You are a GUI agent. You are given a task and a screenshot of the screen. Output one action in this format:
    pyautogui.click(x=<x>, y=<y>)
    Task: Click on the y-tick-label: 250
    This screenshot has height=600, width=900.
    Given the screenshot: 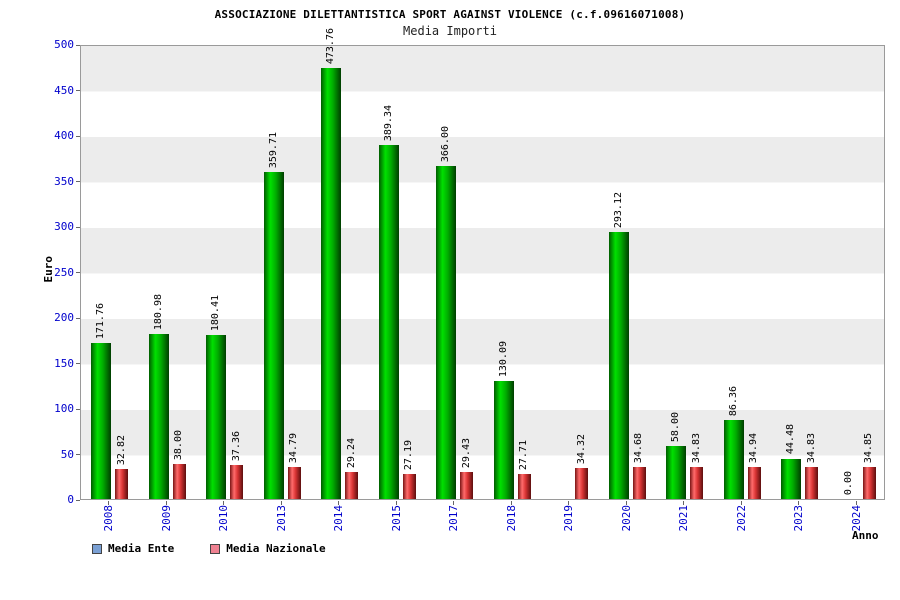 What is the action you would take?
    pyautogui.click(x=64, y=272)
    